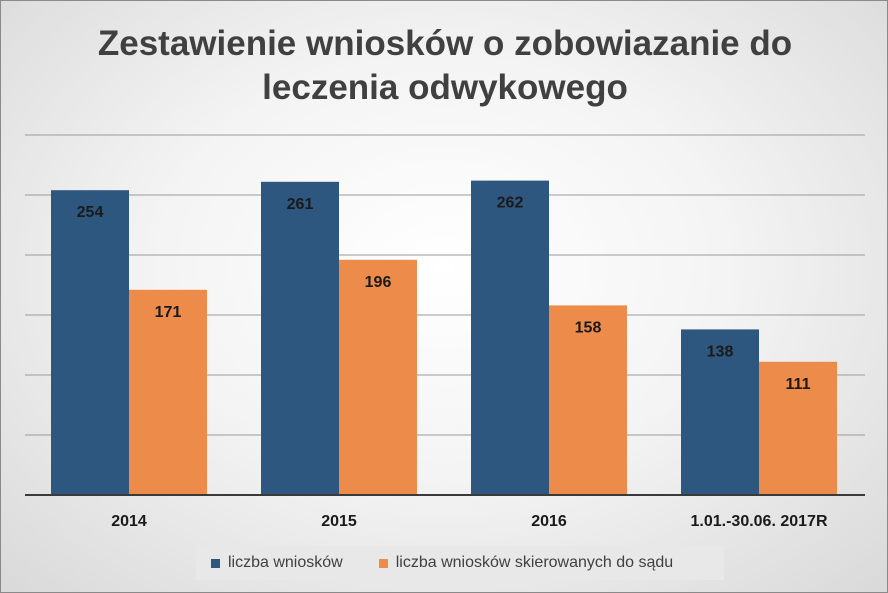 This screenshot has height=593, width=888. What do you see at coordinates (510, 203) in the screenshot?
I see `data-label-series-1-2016: 262` at bounding box center [510, 203].